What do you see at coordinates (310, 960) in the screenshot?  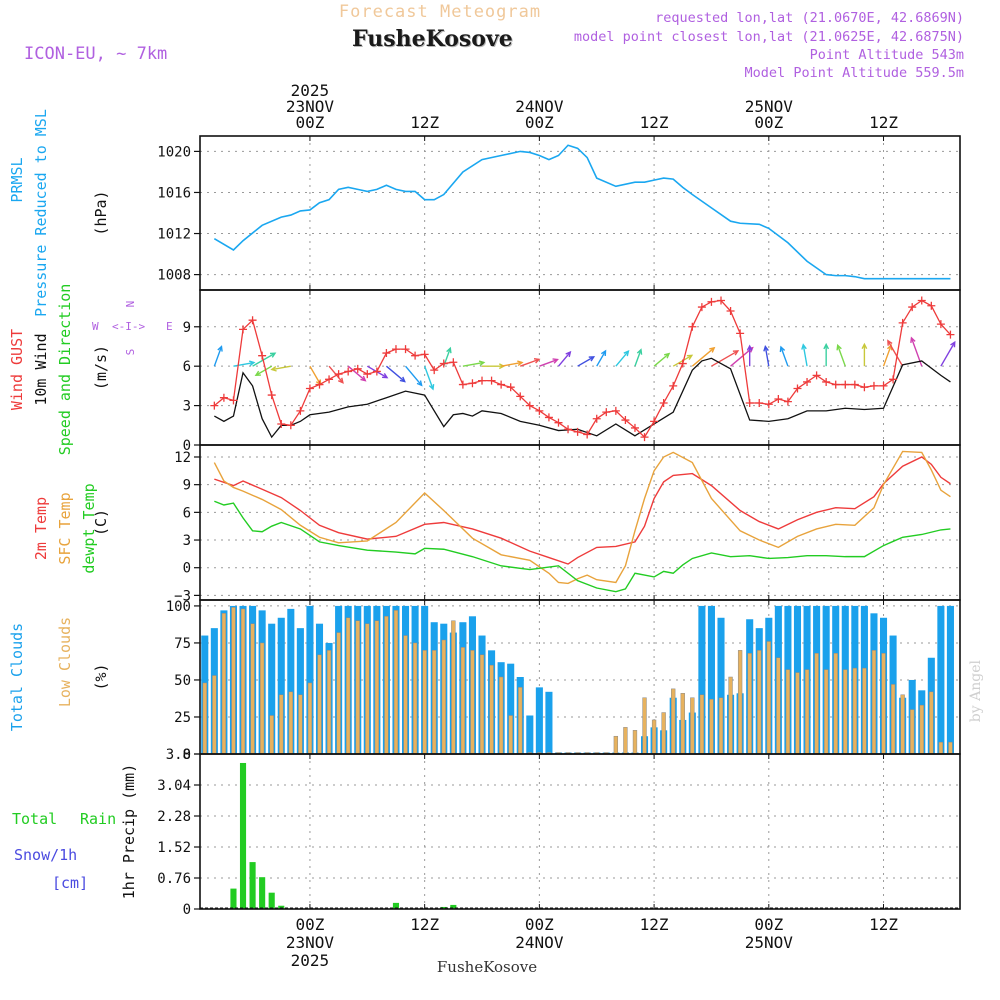 I see `bottom-time-label: 2025` at bounding box center [310, 960].